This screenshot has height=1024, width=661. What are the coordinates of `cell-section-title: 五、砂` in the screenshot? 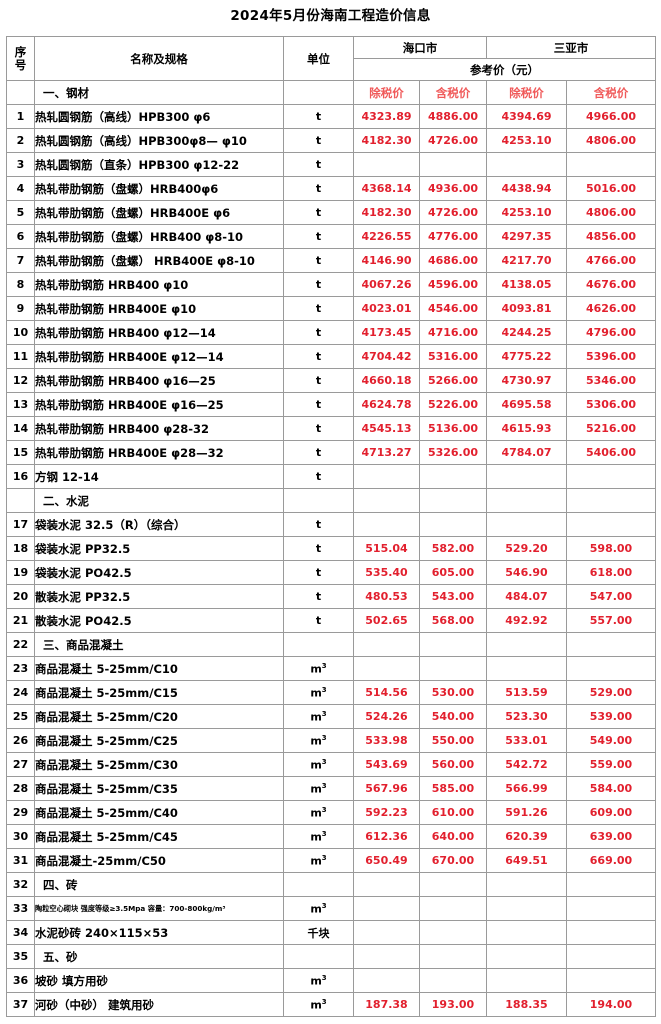 It's located at (159, 956).